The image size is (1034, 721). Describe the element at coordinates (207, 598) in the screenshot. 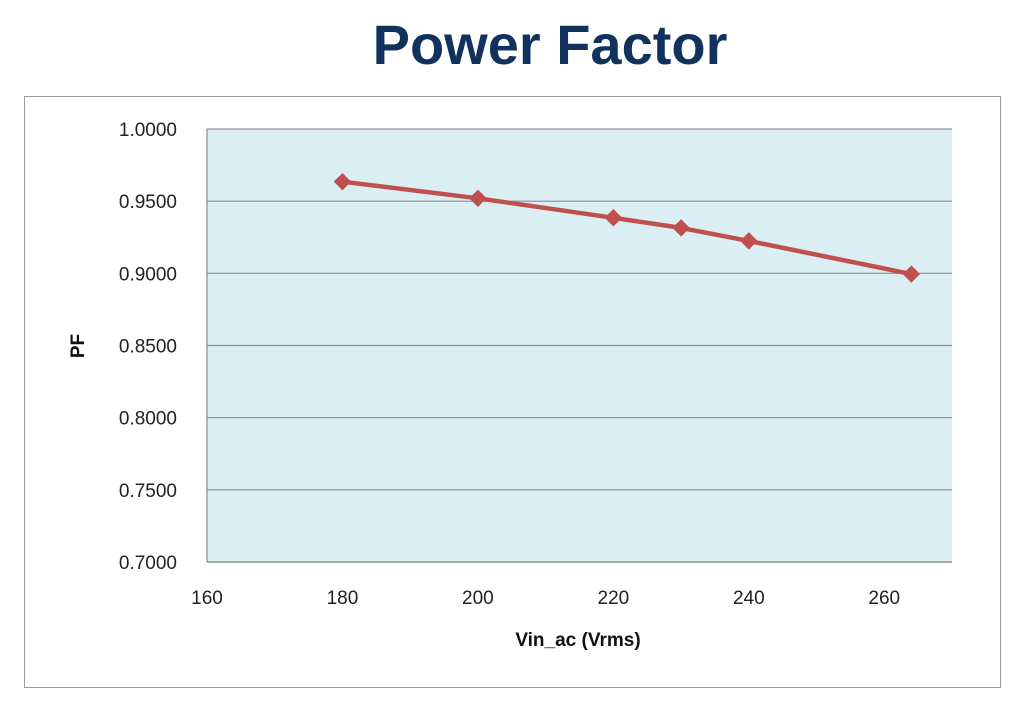

I see `x-tick-label: 160` at that location.